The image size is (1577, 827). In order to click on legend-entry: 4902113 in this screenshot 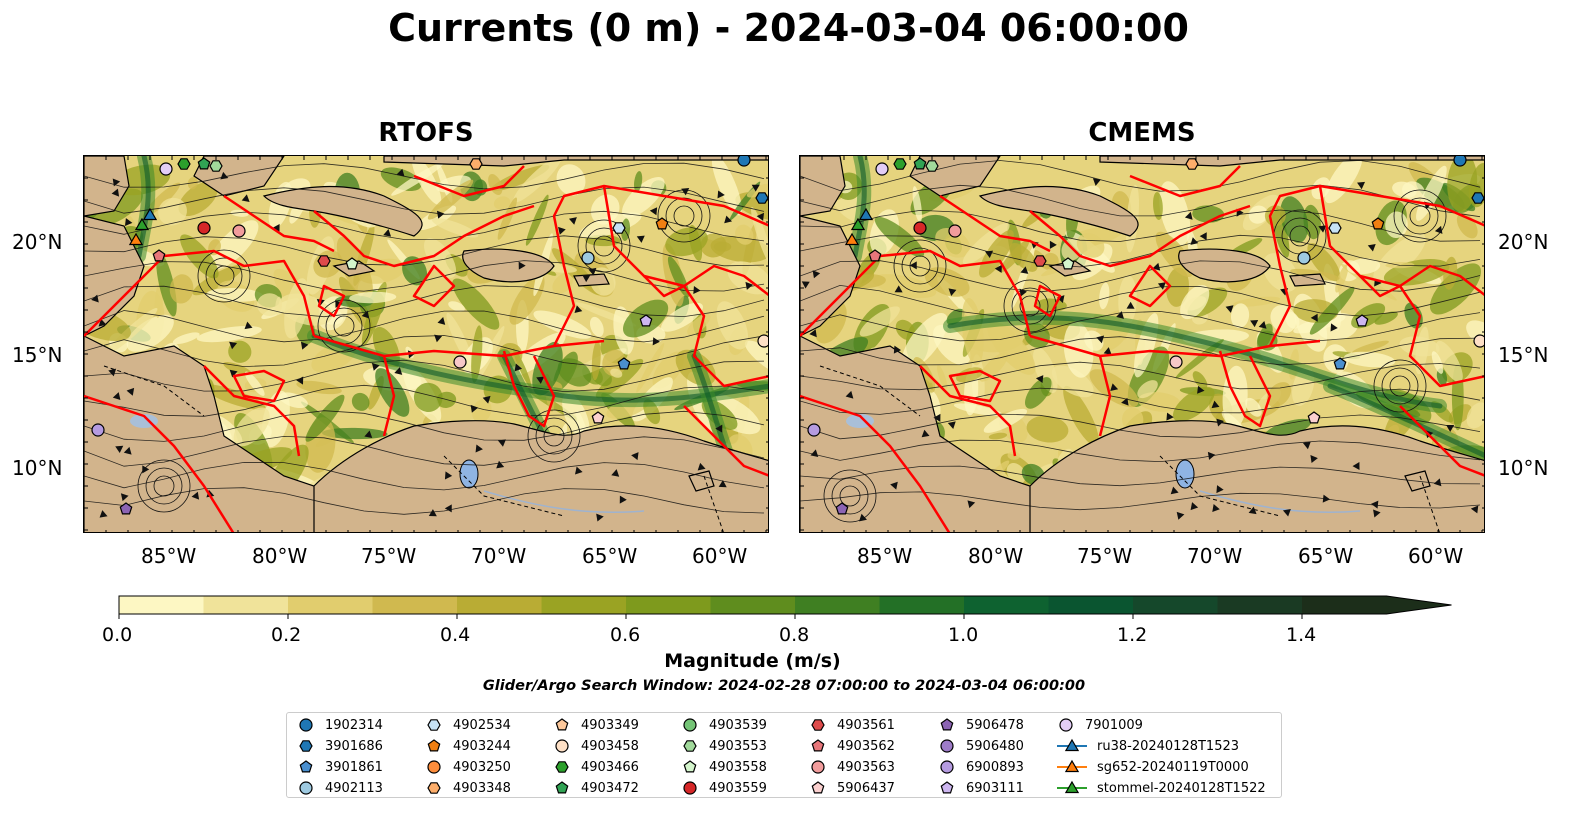, I will do `click(340, 788)`.